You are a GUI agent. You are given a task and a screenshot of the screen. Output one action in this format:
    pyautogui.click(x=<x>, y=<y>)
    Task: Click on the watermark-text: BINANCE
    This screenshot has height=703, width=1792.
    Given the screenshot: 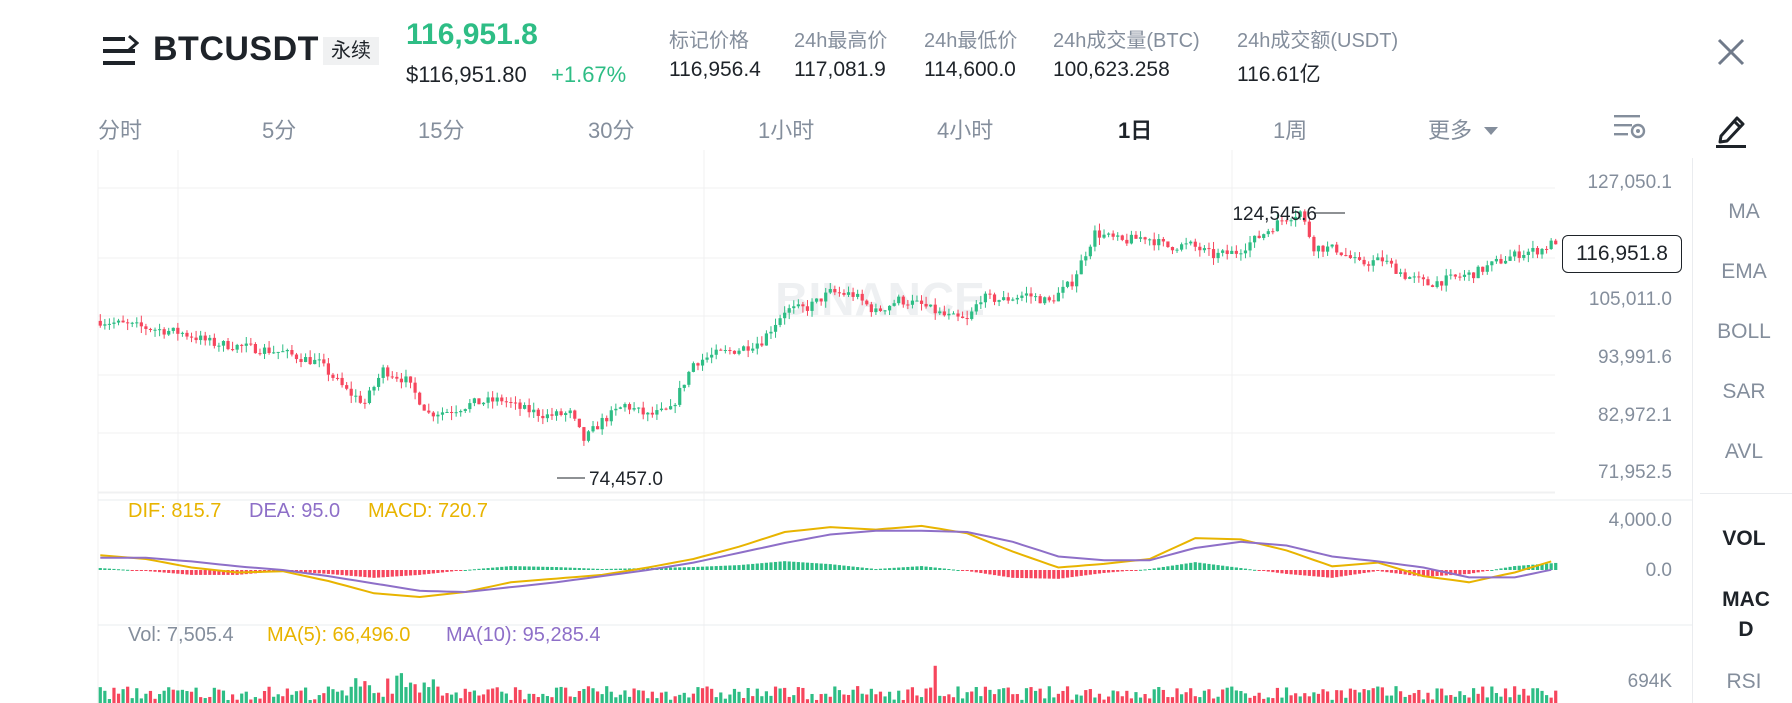 What is the action you would take?
    pyautogui.click(x=880, y=299)
    